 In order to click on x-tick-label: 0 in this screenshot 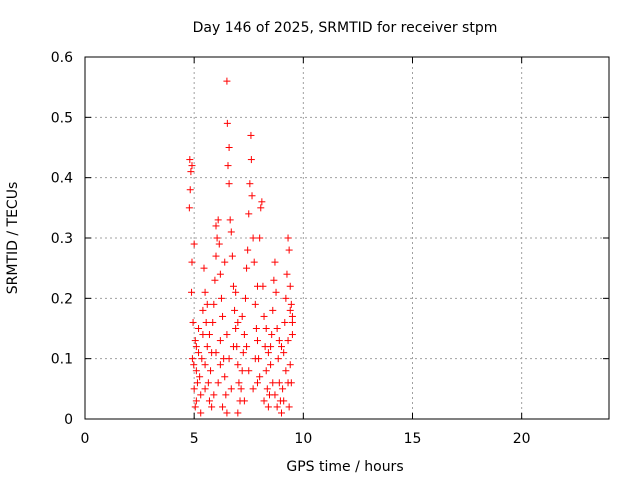, I will do `click(85, 439)`.